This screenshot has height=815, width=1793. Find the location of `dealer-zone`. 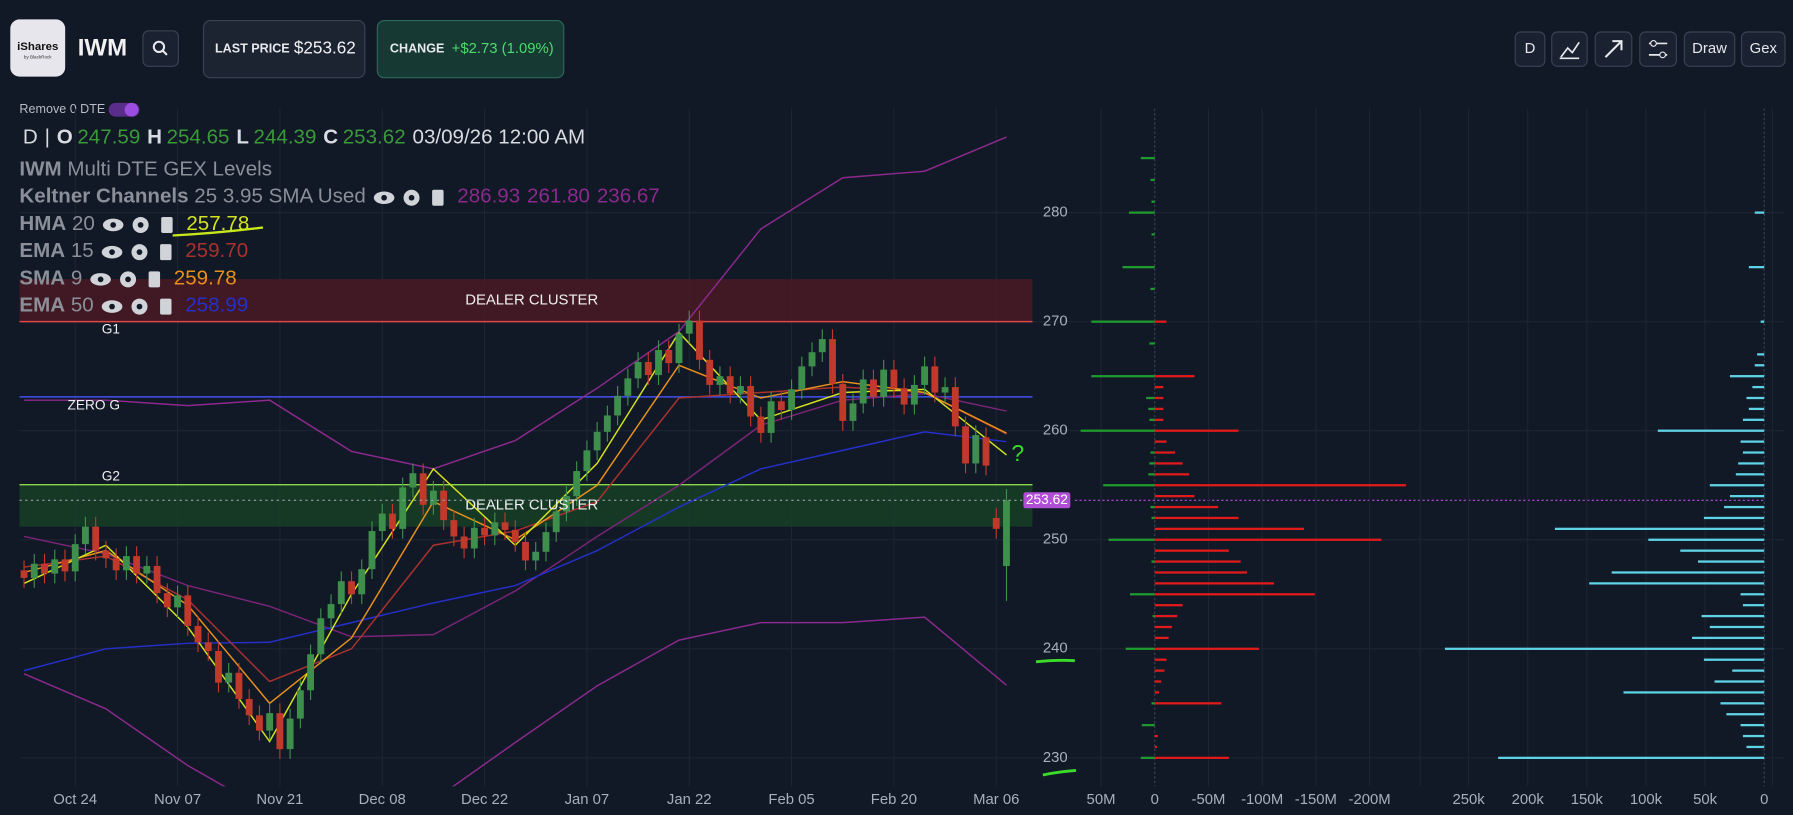

dealer-zone is located at coordinates (526, 505).